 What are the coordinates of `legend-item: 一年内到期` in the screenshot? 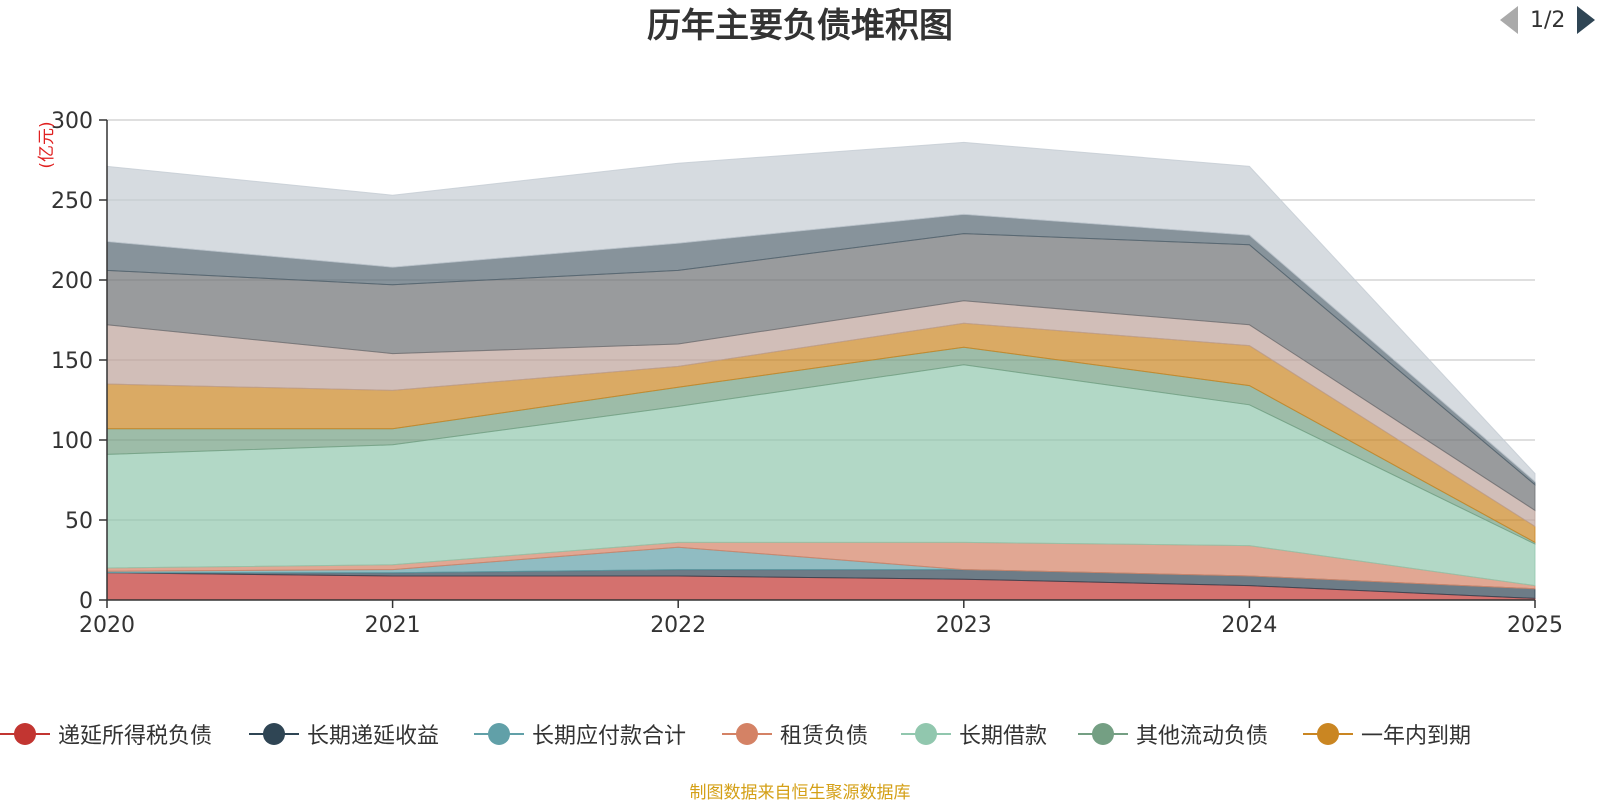 It's located at (1387, 734).